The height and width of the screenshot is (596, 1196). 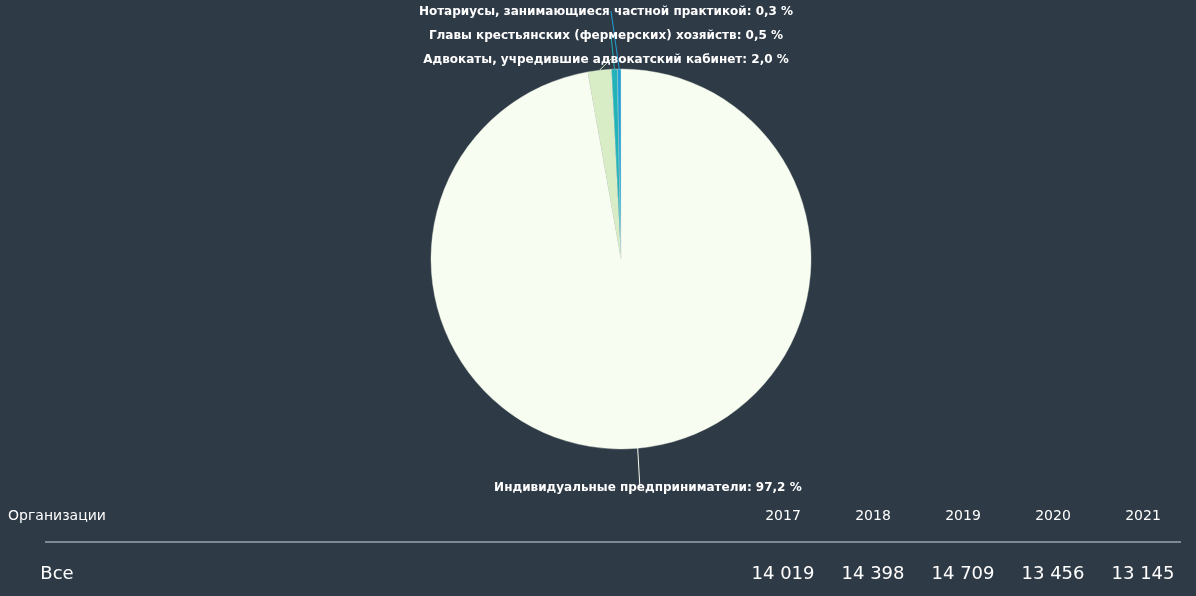 What do you see at coordinates (783, 572) in the screenshot?
I see `text: 14 019` at bounding box center [783, 572].